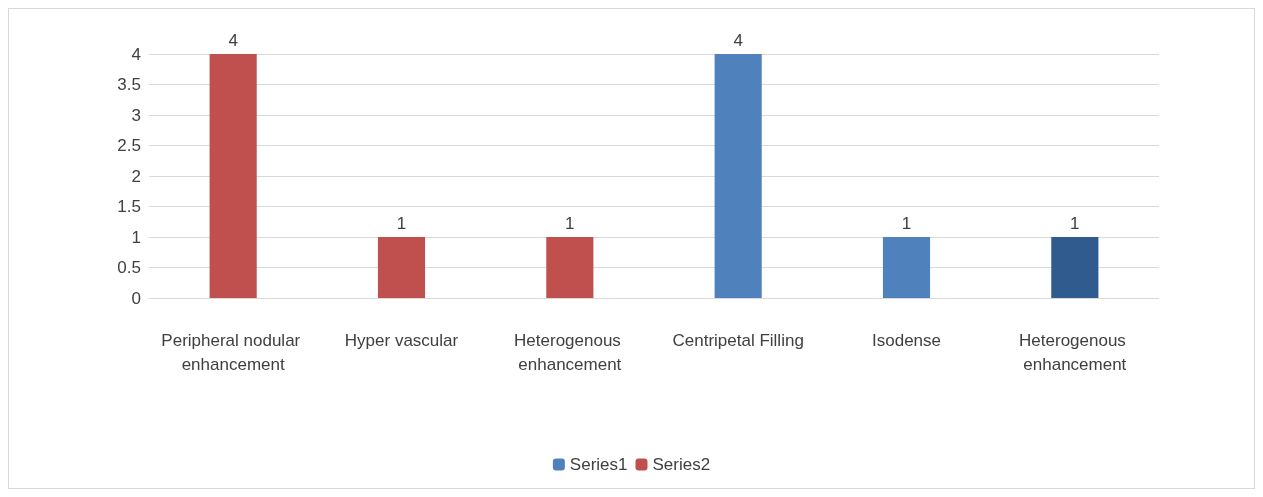 This screenshot has height=497, width=1263. I want to click on y-tick-label: 0.5, so click(129, 267).